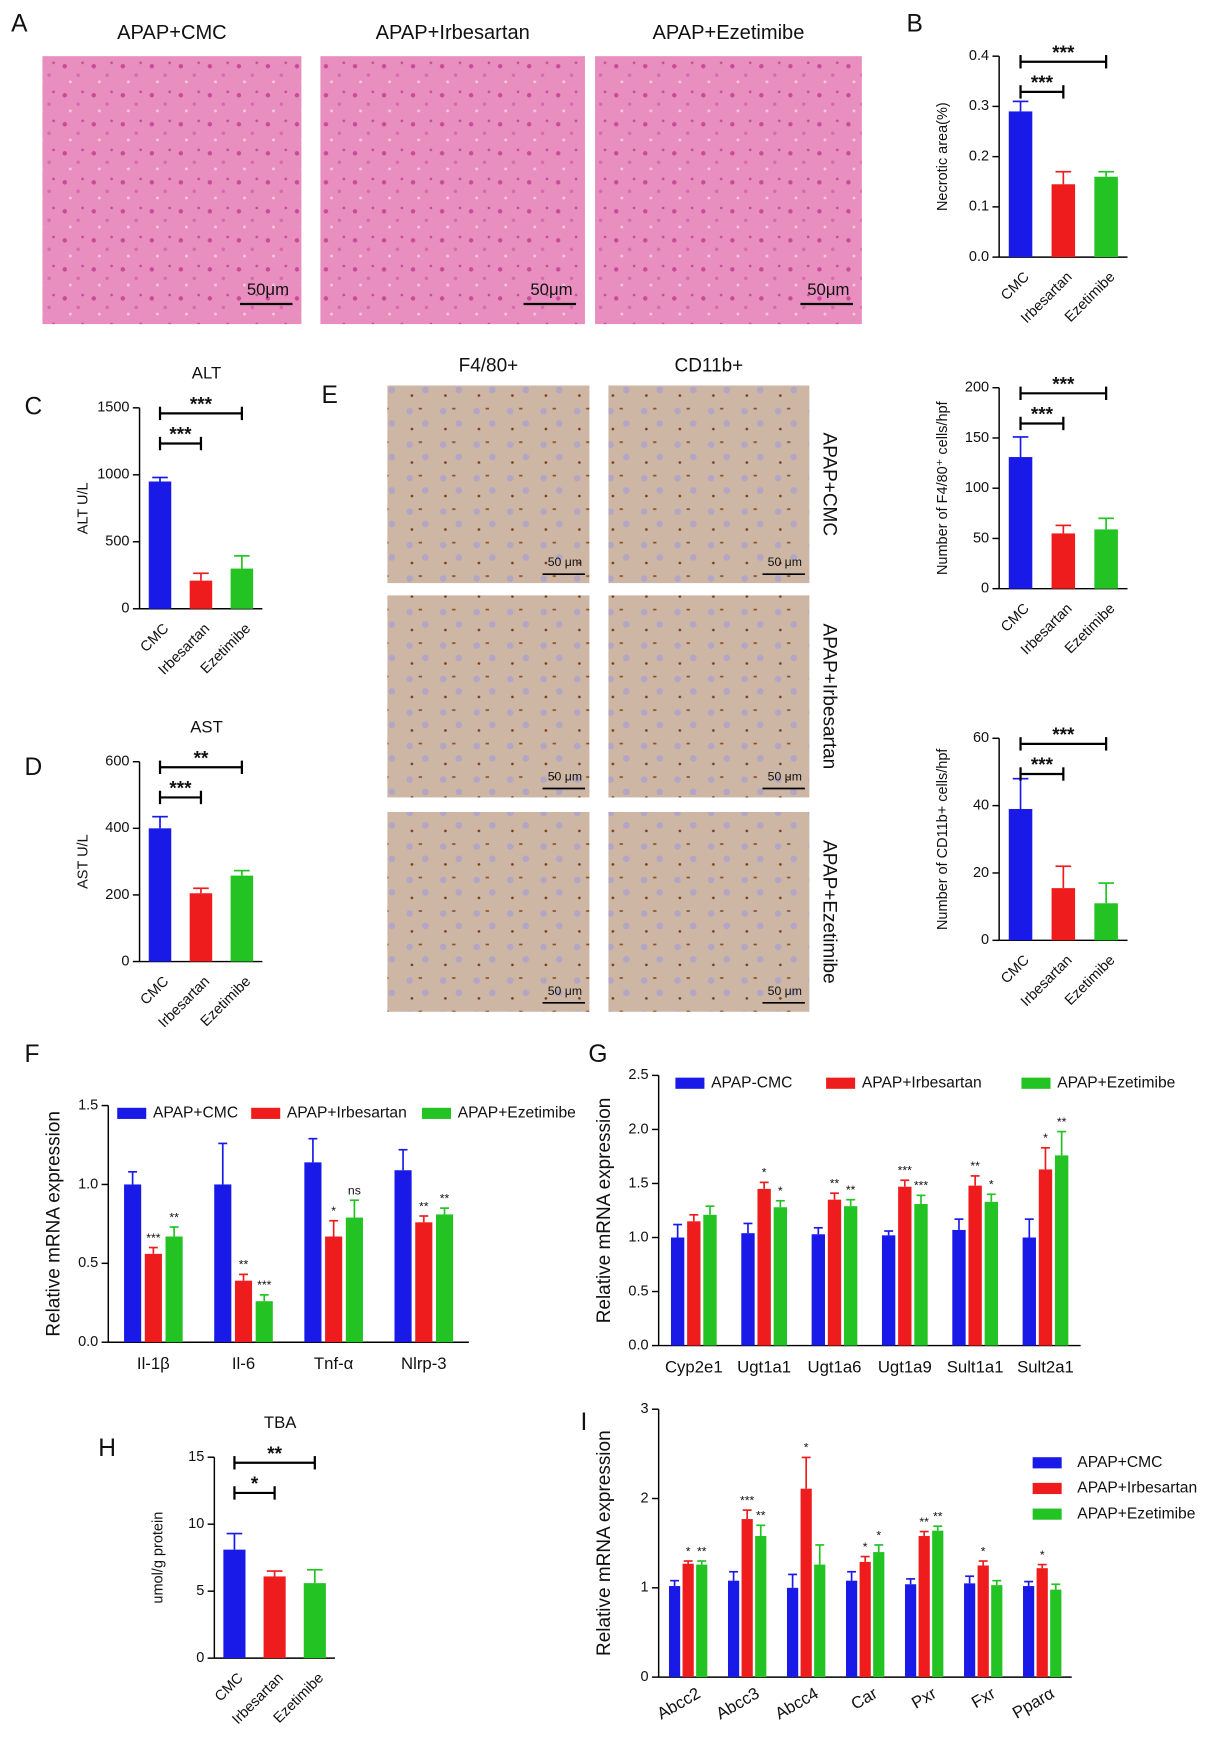 This screenshot has height=1740, width=1228. Describe the element at coordinates (517, 1112) in the screenshot. I see `legend-label: APAP+Ezetimibe` at that location.